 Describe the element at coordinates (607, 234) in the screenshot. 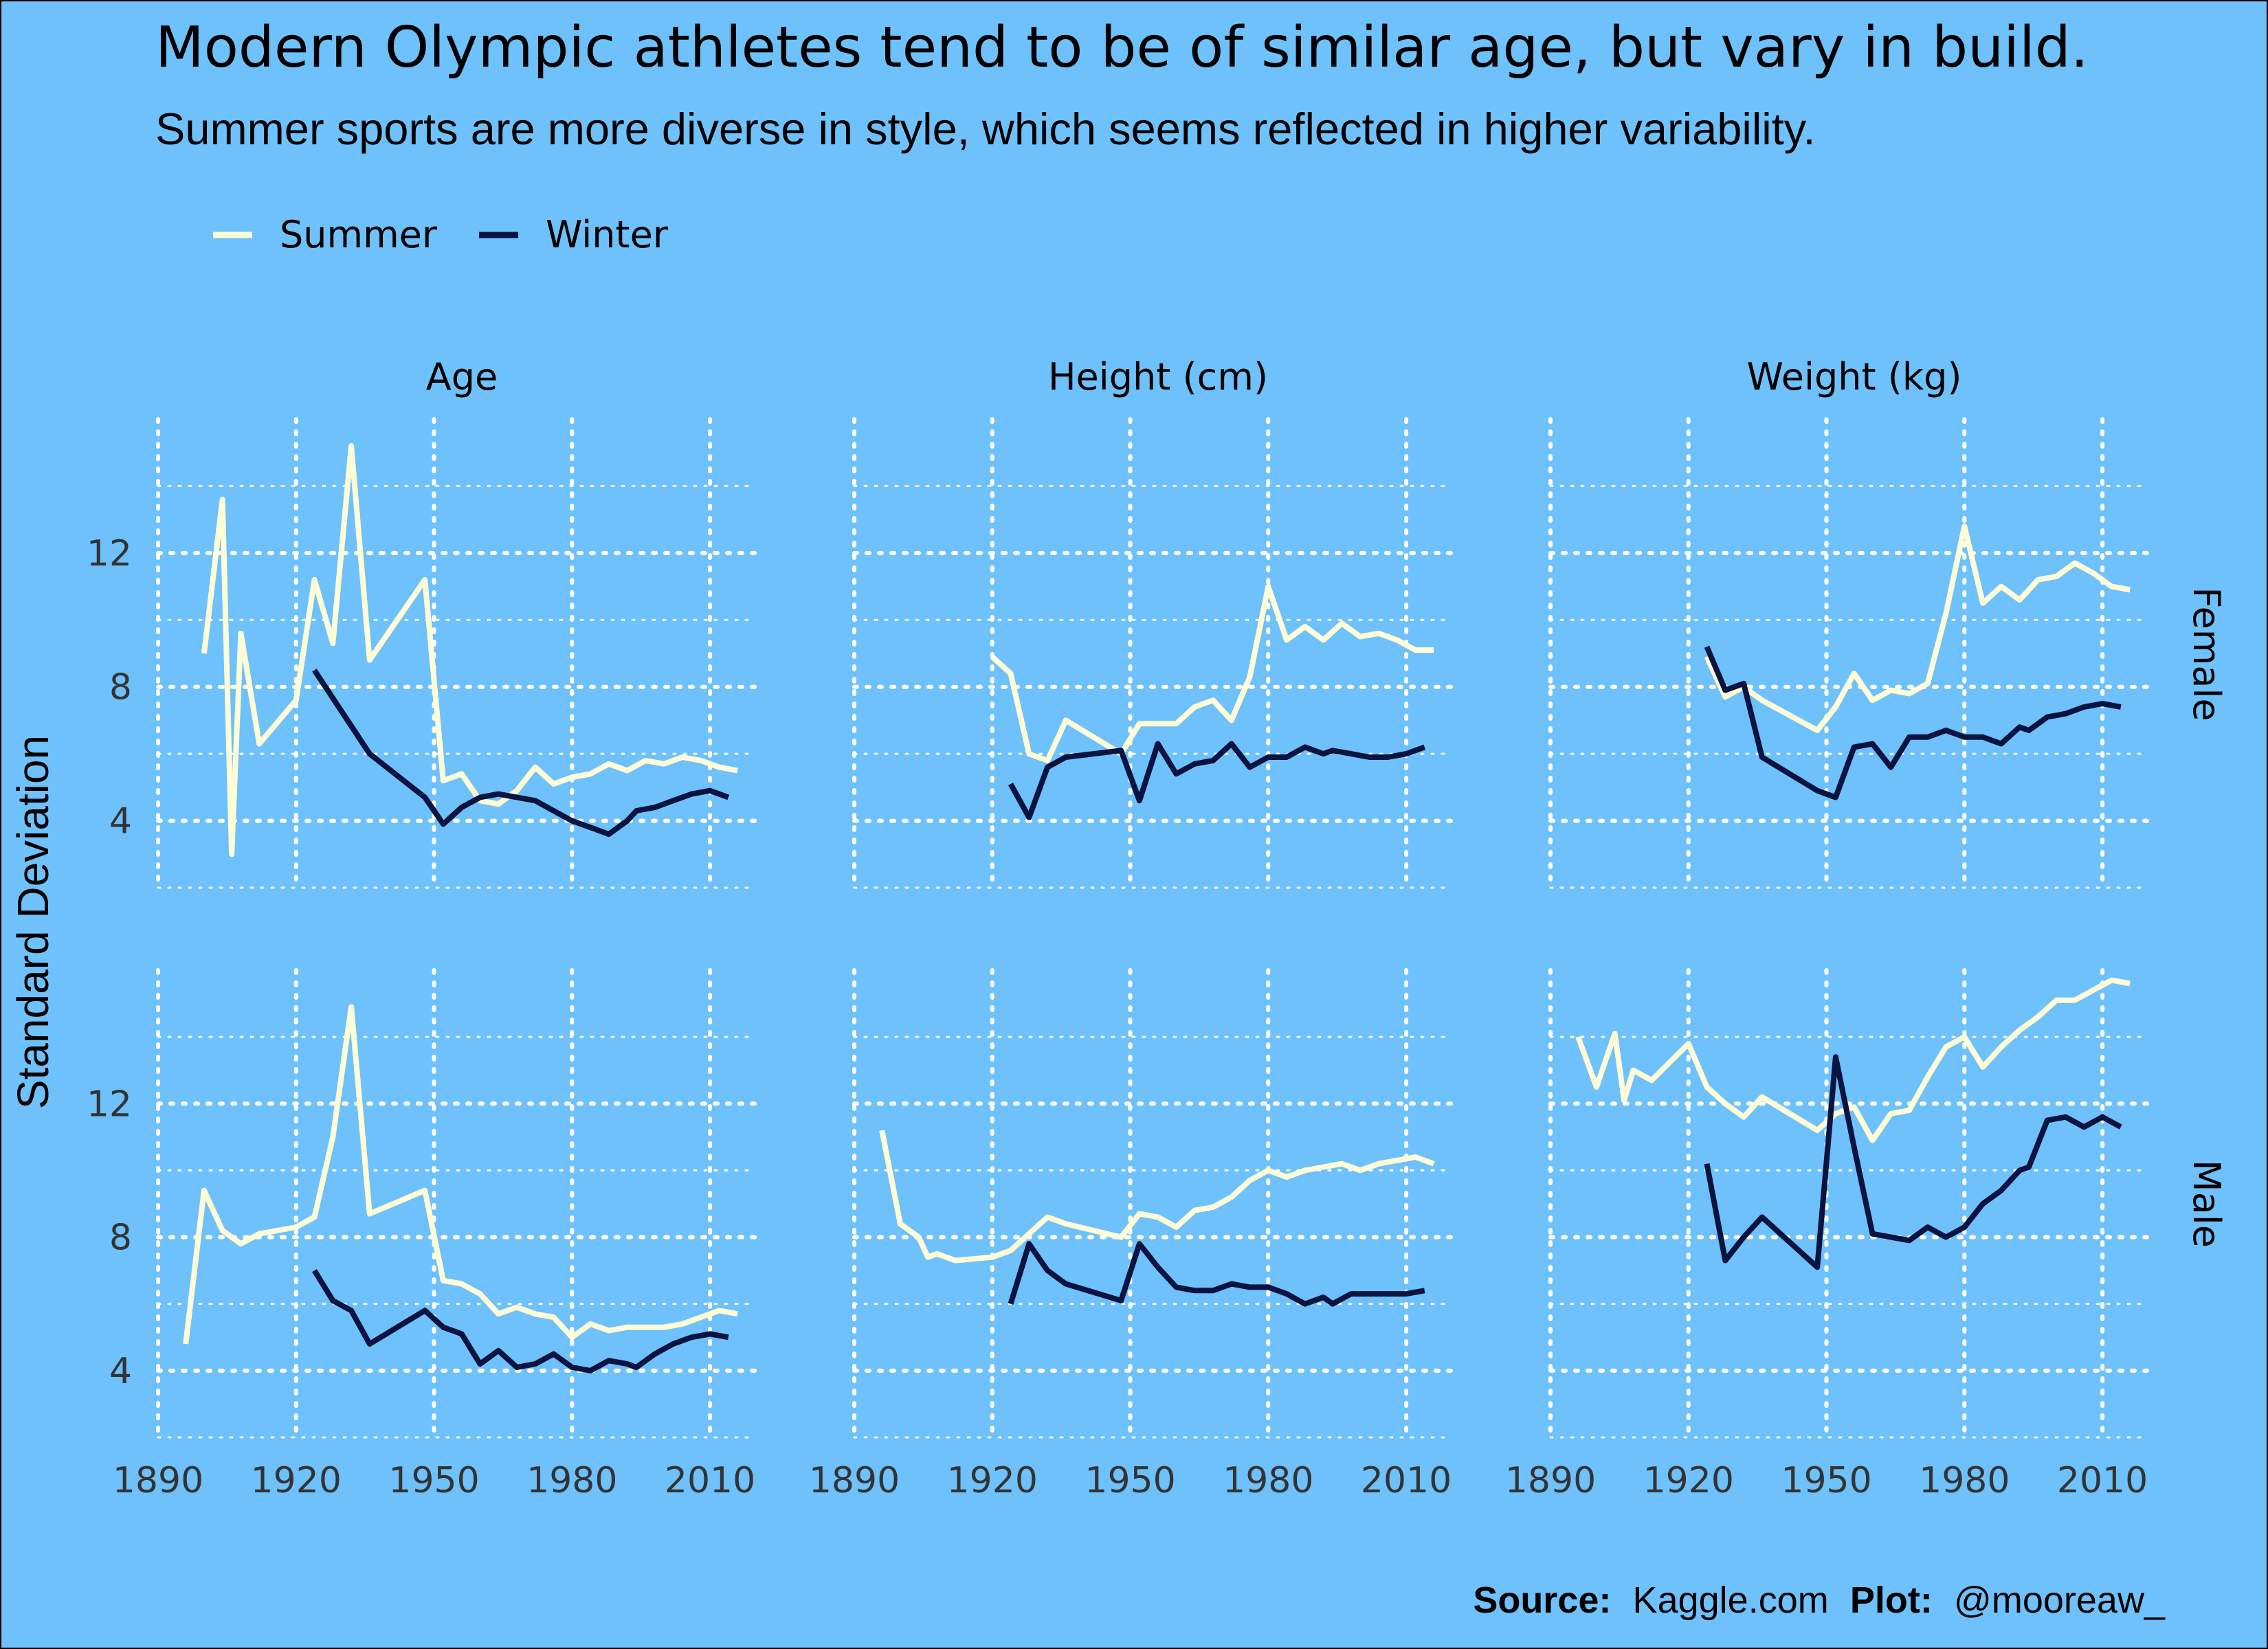

I see `legend-label-winter: Winter` at that location.